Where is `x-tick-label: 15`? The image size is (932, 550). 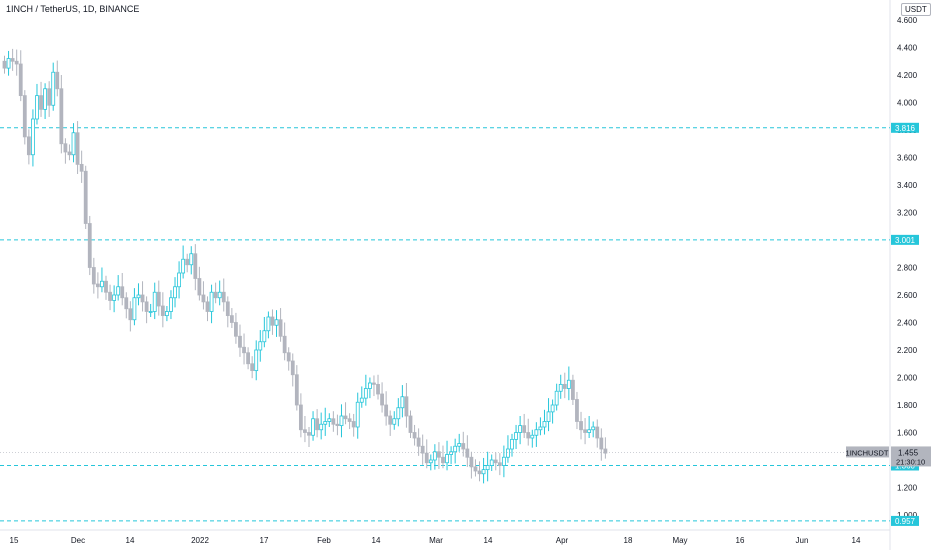 x-tick-label: 15 is located at coordinates (14, 540).